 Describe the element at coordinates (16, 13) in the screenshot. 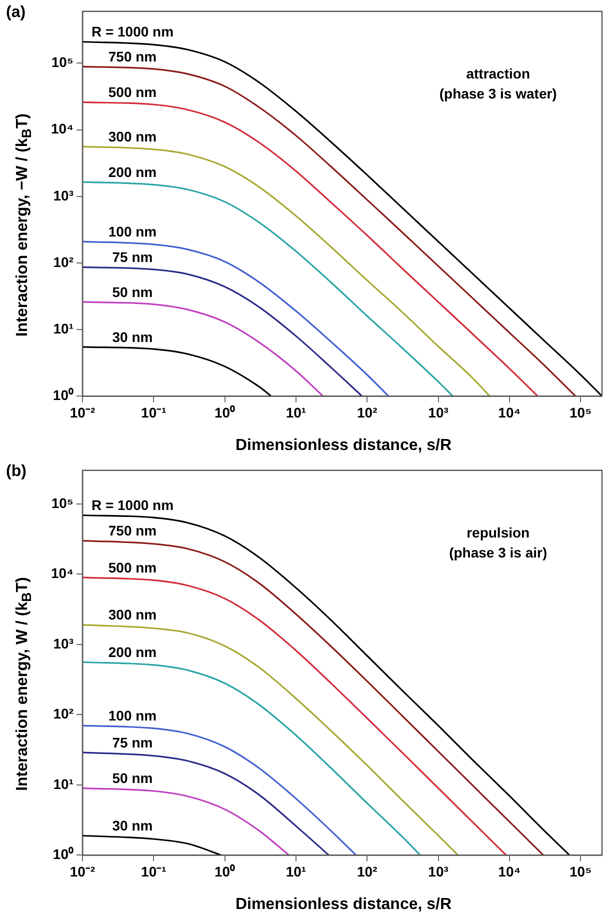

I see `chart-title: (a)` at that location.